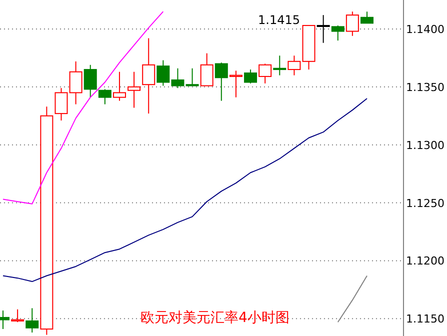 This screenshot has width=447, height=336. Describe the element at coordinates (425, 29) in the screenshot. I see `y-tick-label: 1.1400` at that location.